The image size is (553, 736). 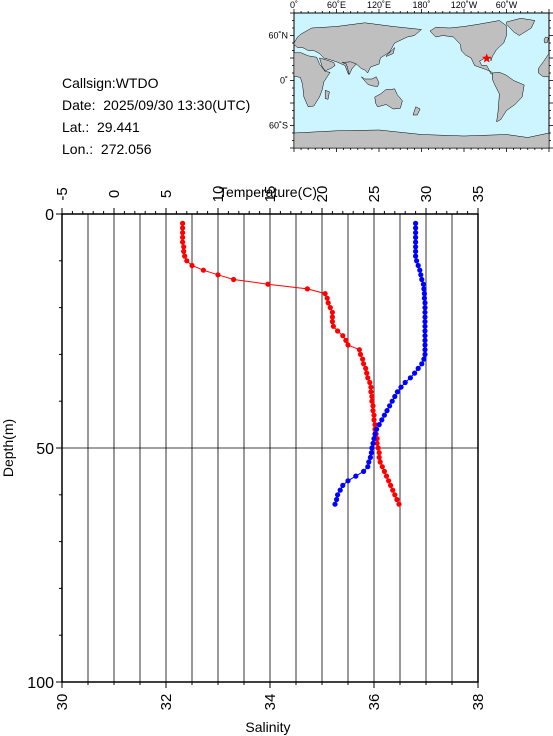 I want to click on map-longitude-label: 60˚W, so click(x=507, y=5).